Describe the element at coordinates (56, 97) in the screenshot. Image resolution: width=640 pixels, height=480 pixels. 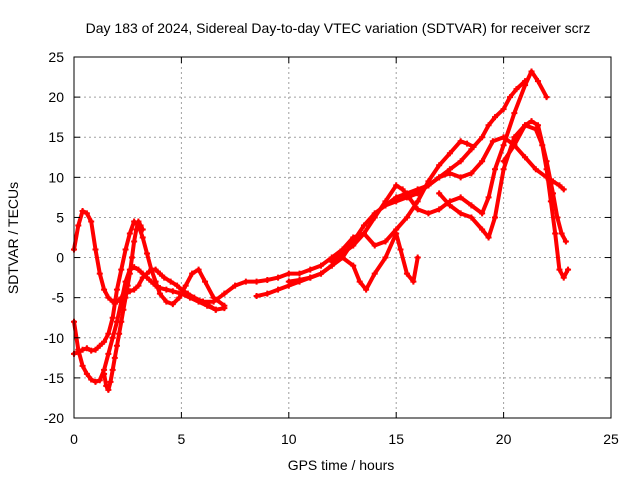
I see `y-tick-label: 20` at that location.